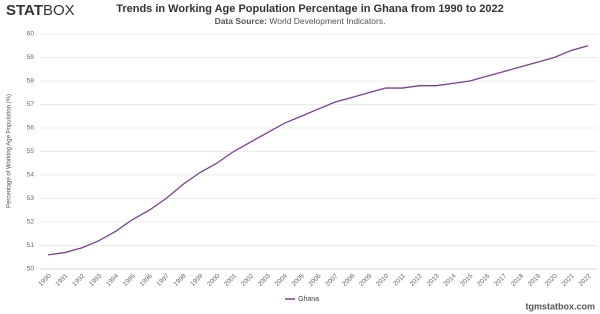  I want to click on x-tick-label: 1992, so click(78, 279).